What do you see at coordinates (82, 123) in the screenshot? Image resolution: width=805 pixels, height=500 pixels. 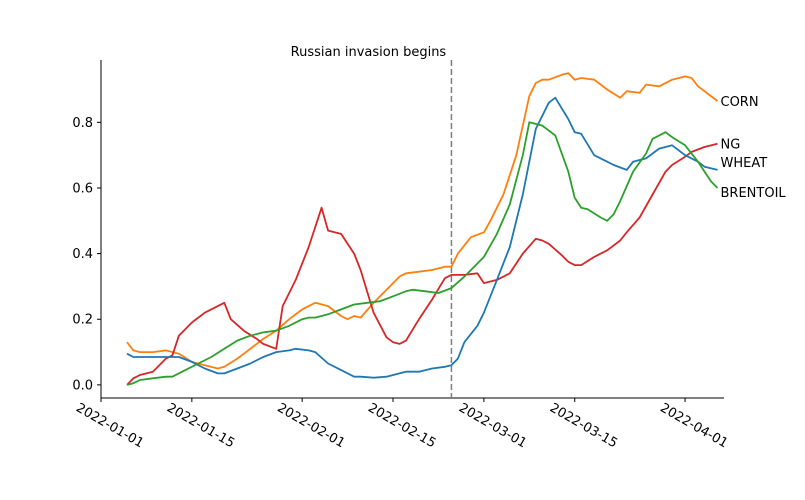 I see `y-tick-label: 0.8` at bounding box center [82, 123].